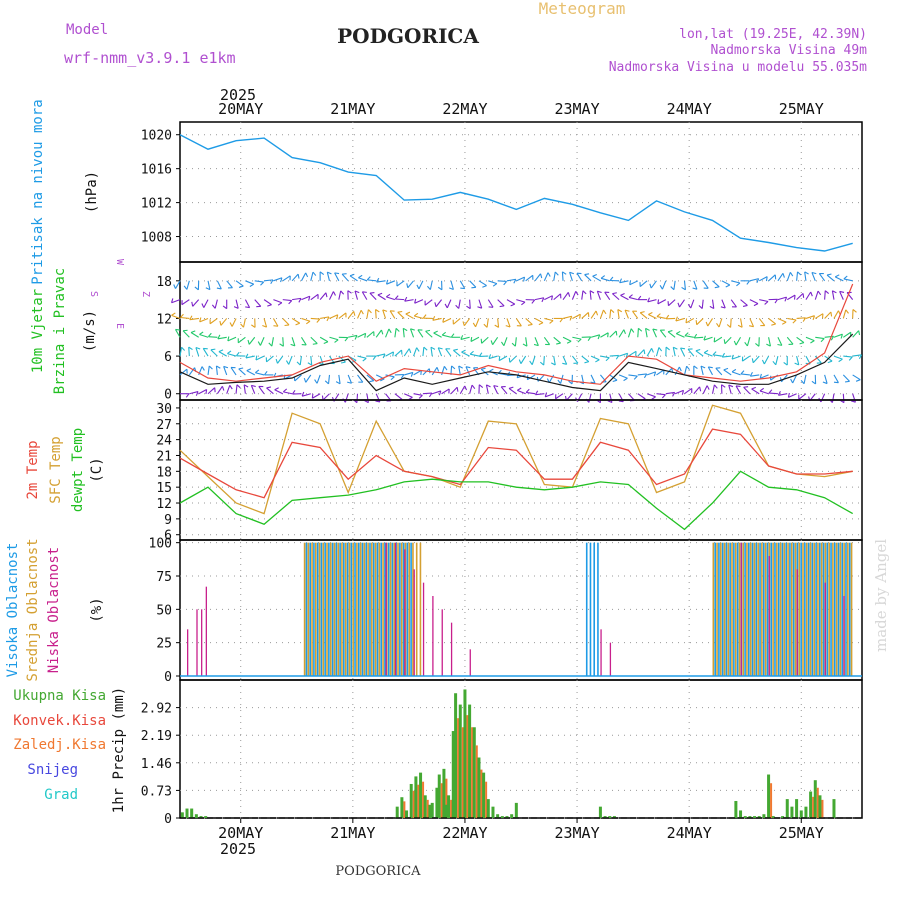 This screenshot has width=900, height=900. What do you see at coordinates (502, 192) in the screenshot?
I see `pressure-panel: 1008 1012 1016 1020` at bounding box center [502, 192].